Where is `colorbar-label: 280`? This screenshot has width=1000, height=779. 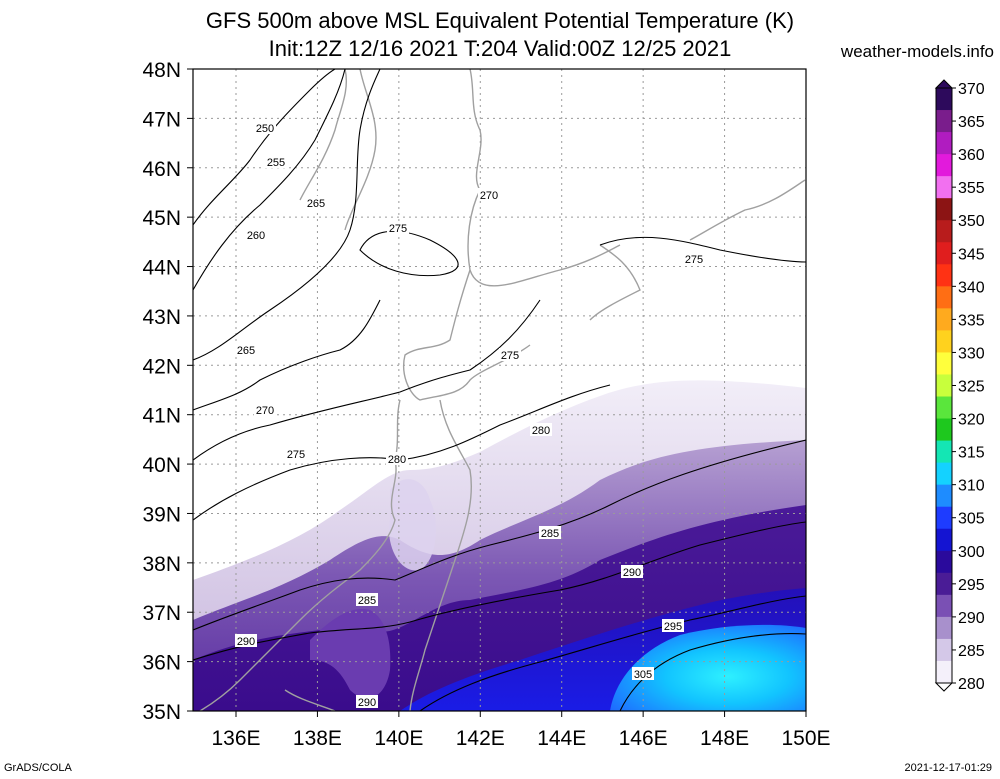
colorbar-label: 280 is located at coordinates (971, 684).